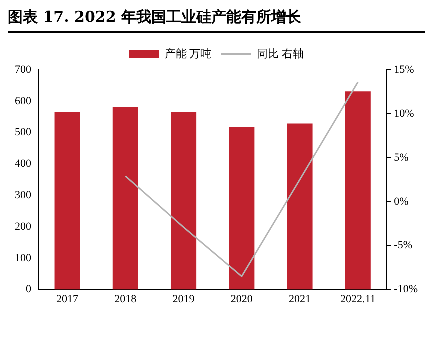  What do you see at coordinates (403, 246) in the screenshot?
I see `y2-tick-label: -5%` at bounding box center [403, 246].